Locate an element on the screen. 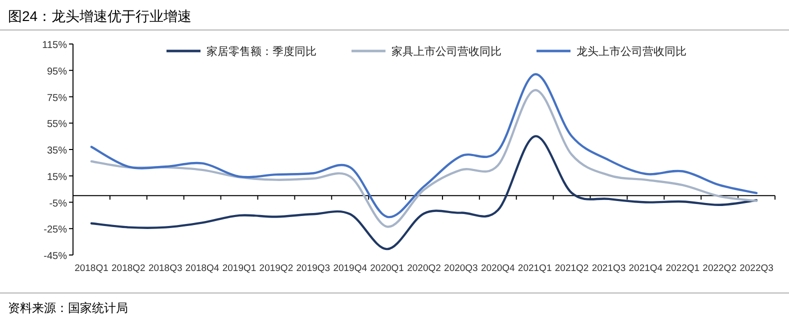  x-tick-label: 2018Q2 is located at coordinates (129, 268).